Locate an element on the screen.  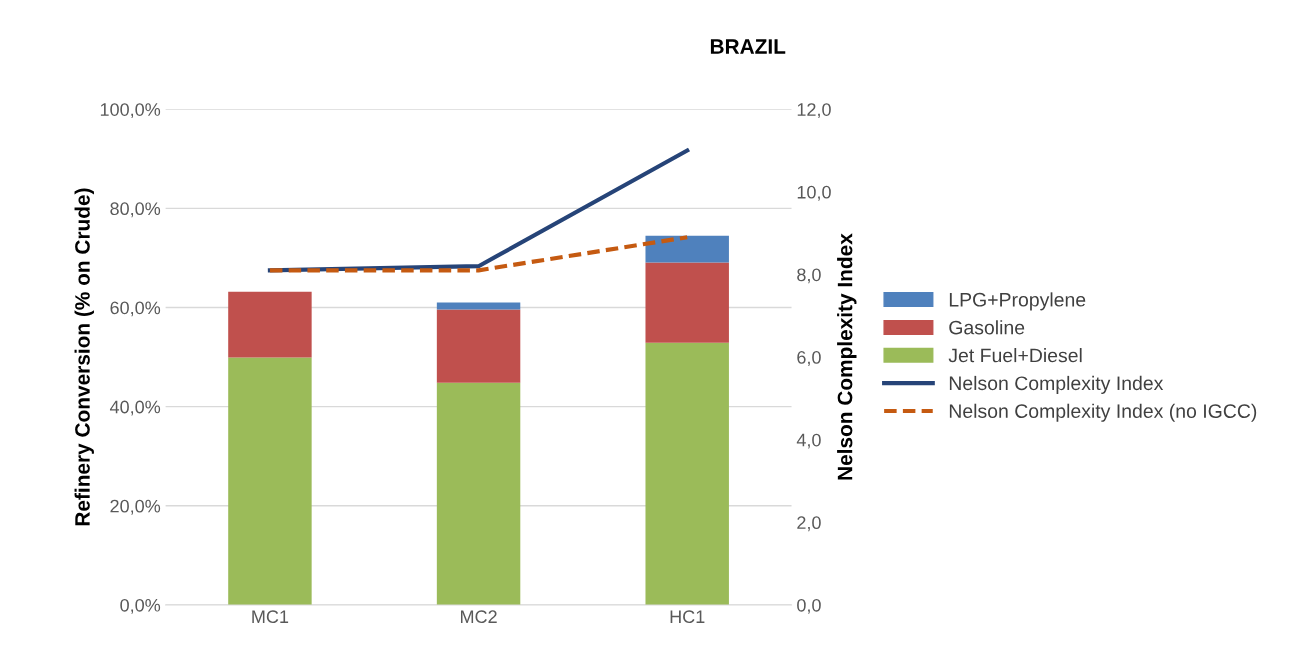
x-tick-label: HC1 is located at coordinates (687, 617).